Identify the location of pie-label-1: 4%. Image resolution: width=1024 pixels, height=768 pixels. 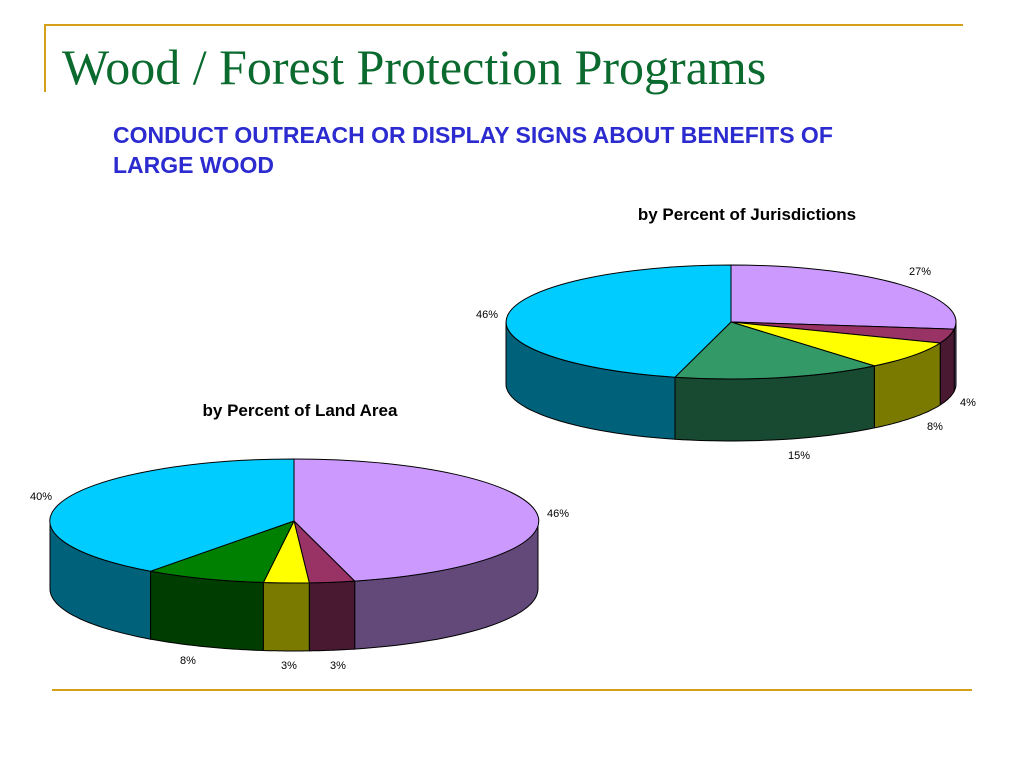
(968, 403).